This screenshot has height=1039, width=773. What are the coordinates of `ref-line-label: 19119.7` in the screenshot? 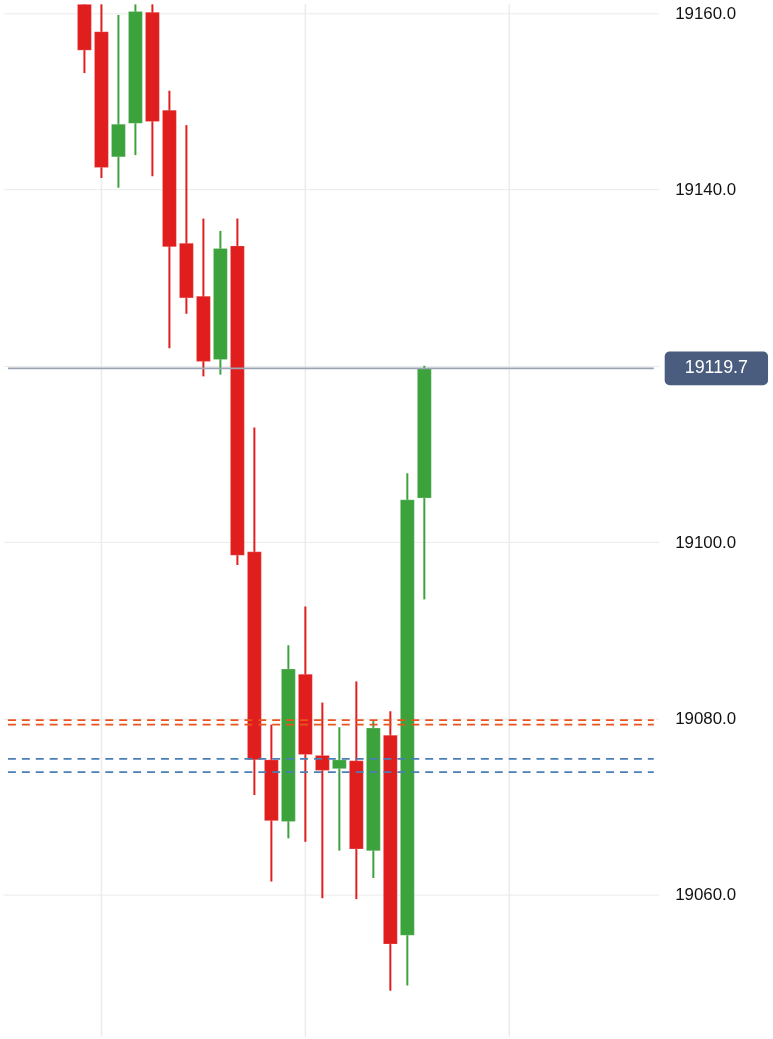 It's located at (716, 367).